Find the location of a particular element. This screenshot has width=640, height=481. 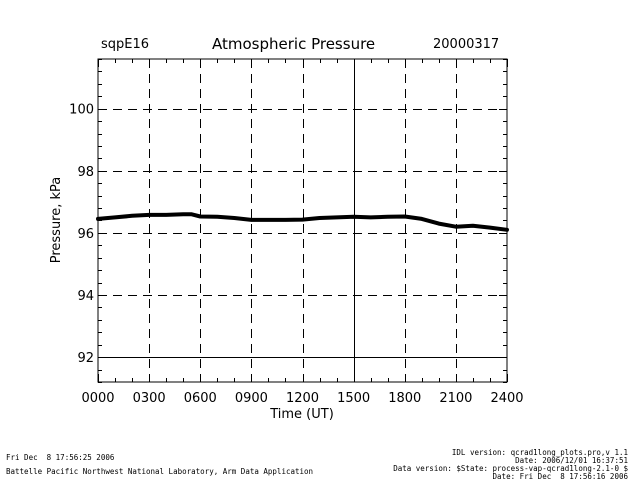

x-tick-label-0900: 0900 is located at coordinates (251, 398).